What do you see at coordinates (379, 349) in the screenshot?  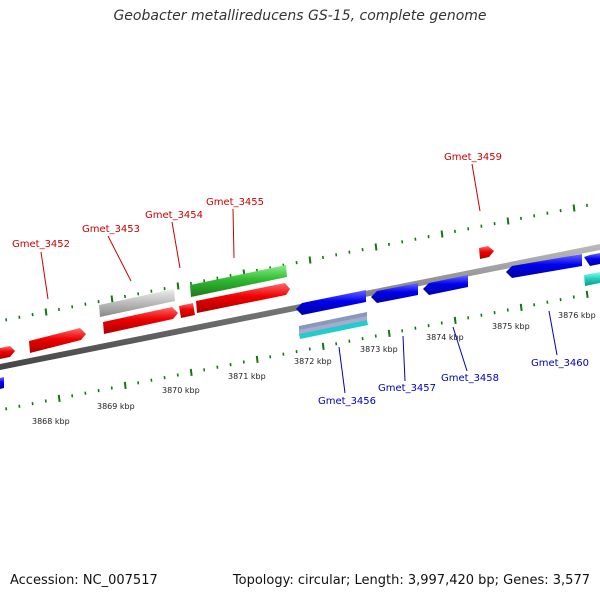 I see `kbp-label: 3873 kbp` at bounding box center [379, 349].